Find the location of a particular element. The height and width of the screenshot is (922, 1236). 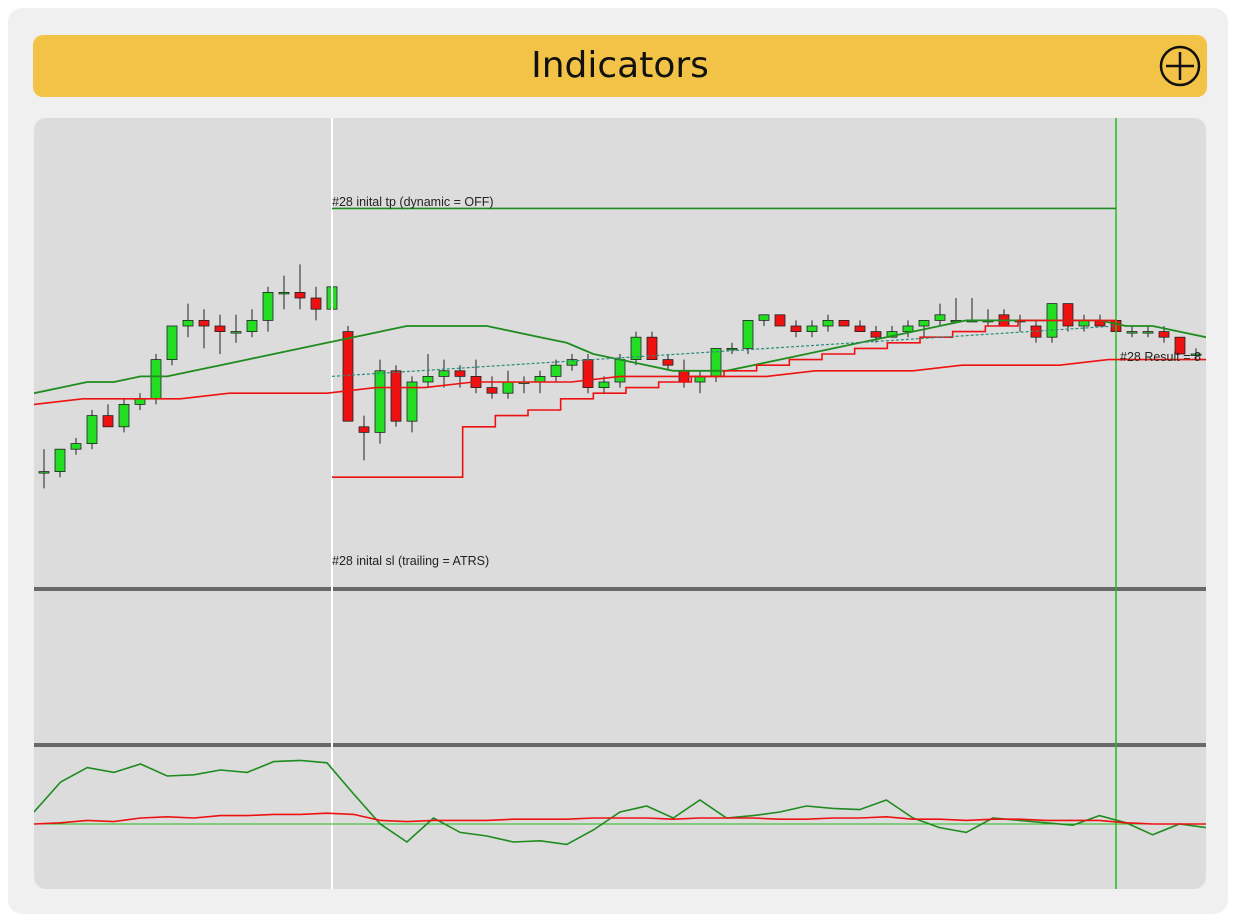

ma-green-line is located at coordinates (620, 357).